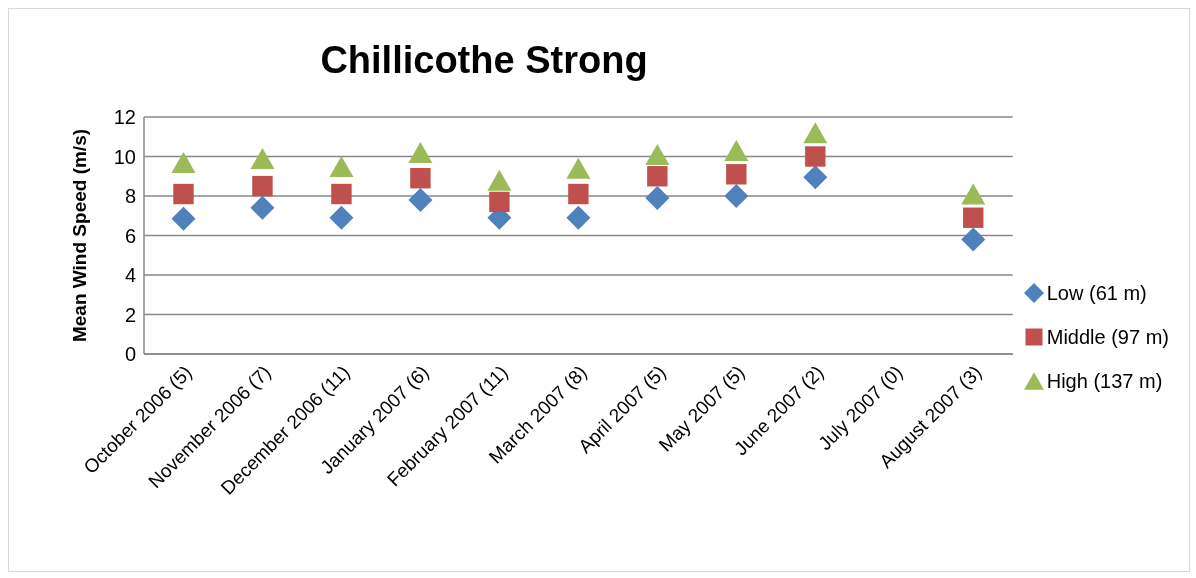  What do you see at coordinates (1104, 381) in the screenshot?
I see `legend-label: High (137 m)` at bounding box center [1104, 381].